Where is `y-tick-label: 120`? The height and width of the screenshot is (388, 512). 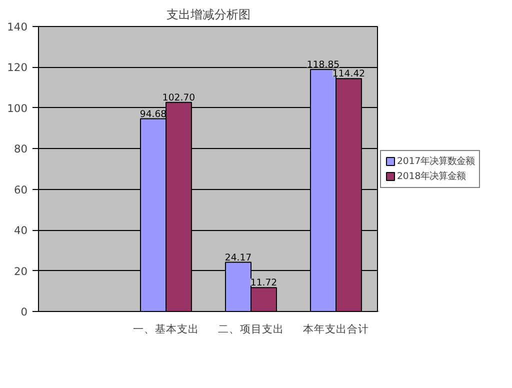
y-tick-label: 120 is located at coordinates (17, 67).